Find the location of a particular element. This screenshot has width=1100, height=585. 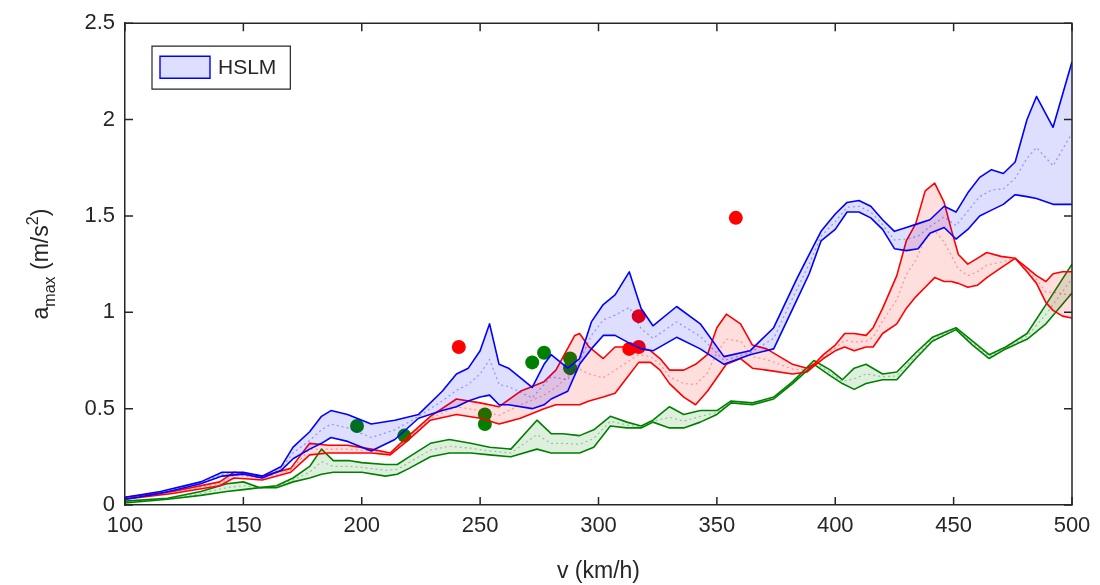

x-tick-label: 350 is located at coordinates (717, 525).